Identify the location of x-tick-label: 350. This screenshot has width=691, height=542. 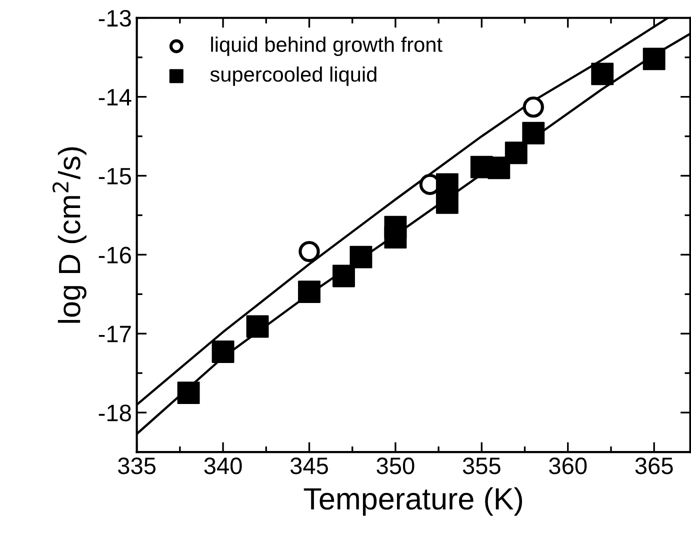
(395, 466).